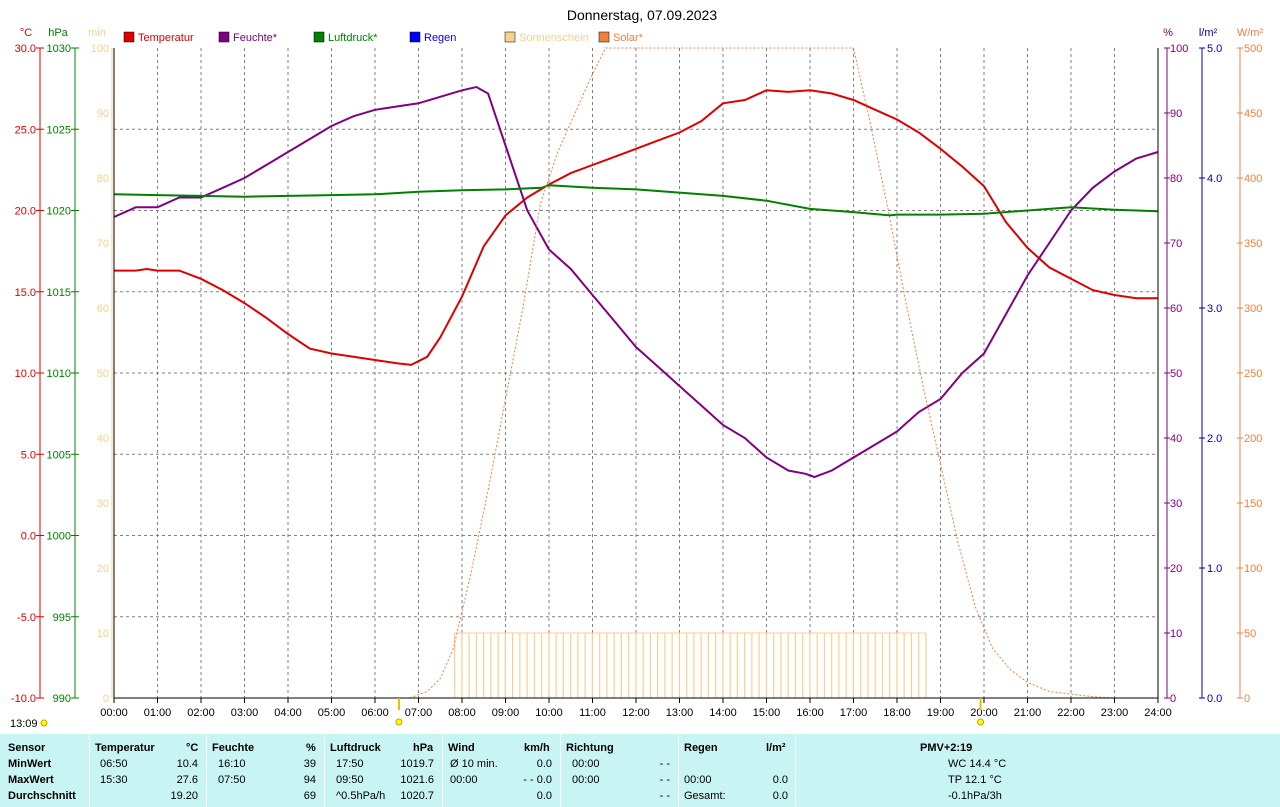  I want to click on stats-header-pmv: PMV+2:19, so click(946, 748).